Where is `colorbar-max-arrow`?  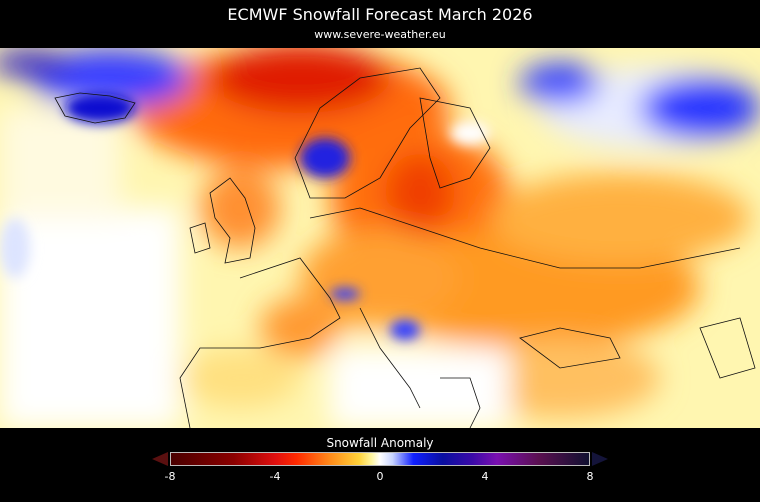 colorbar-max-arrow is located at coordinates (600, 459).